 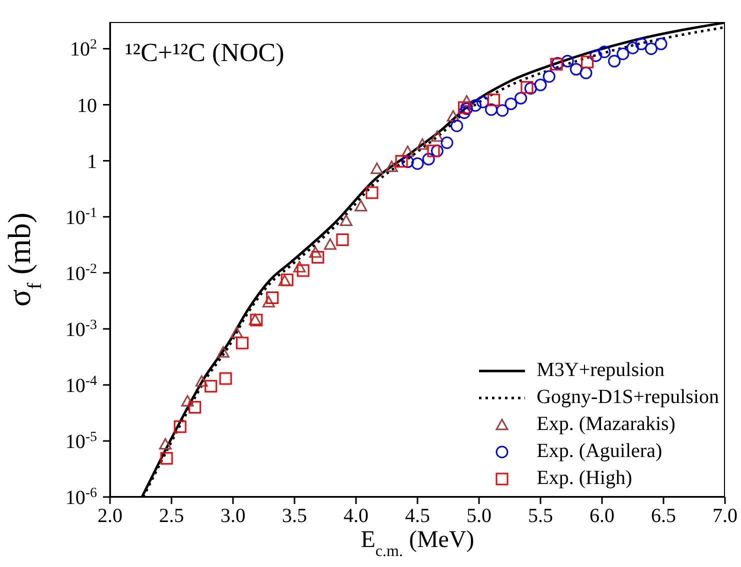 What do you see at coordinates (600, 370) in the screenshot?
I see `legend-label: M3Y+repulsion` at bounding box center [600, 370].